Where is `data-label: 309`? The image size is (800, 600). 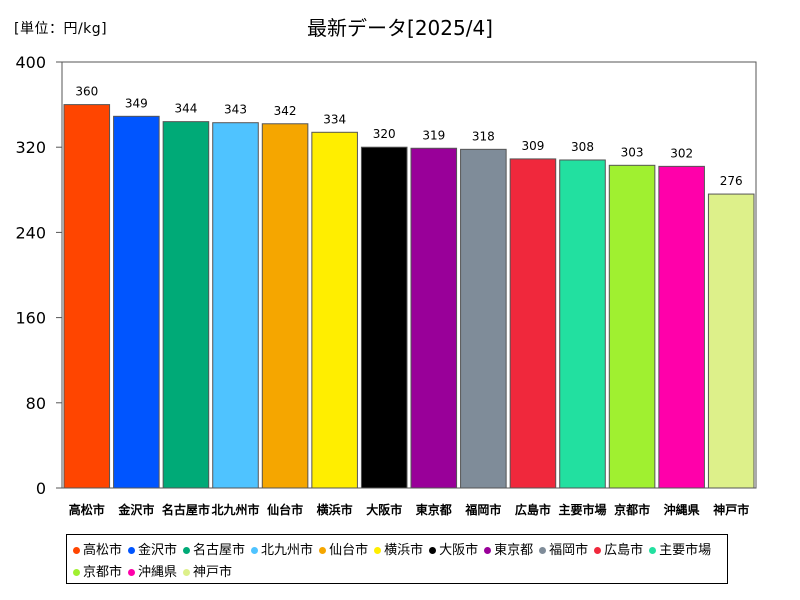 data-label: 309 is located at coordinates (532, 146).